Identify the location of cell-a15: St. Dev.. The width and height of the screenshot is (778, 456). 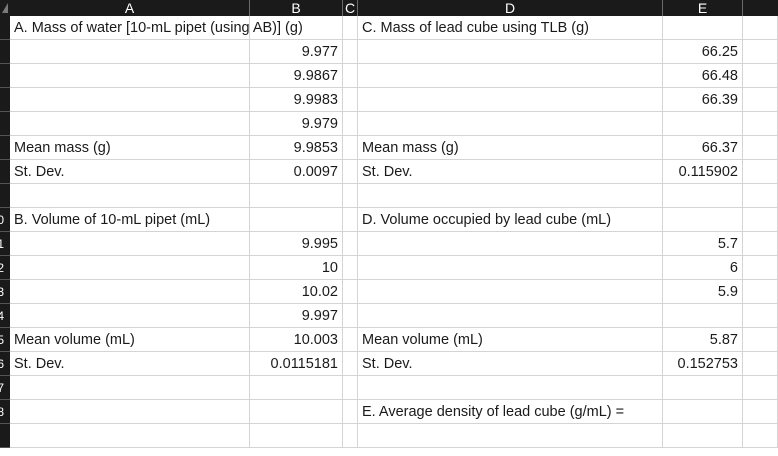
(130, 364).